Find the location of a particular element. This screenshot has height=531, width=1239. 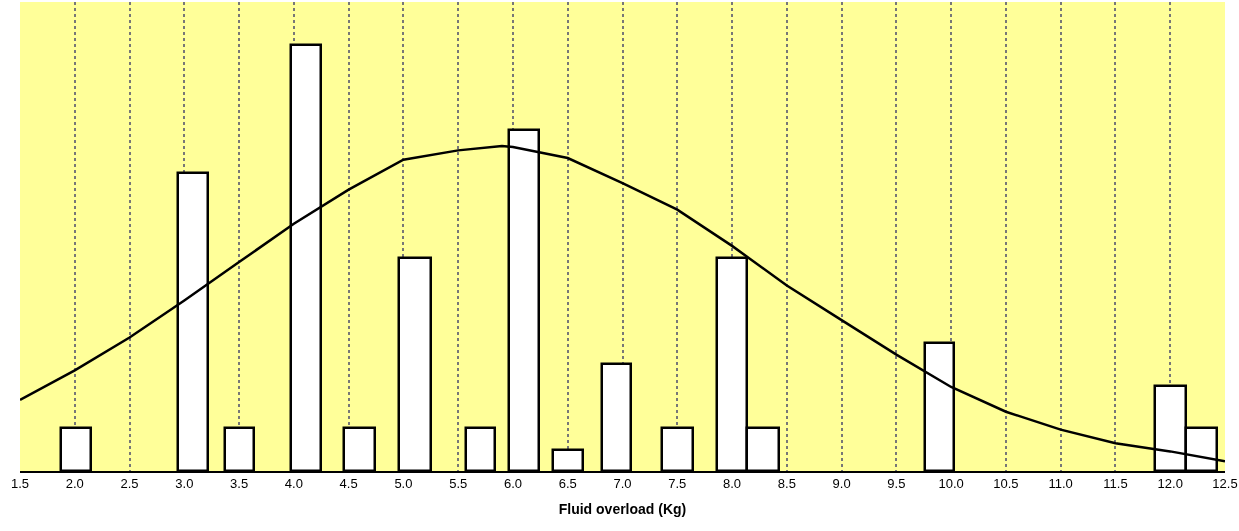

x-tick-label: 2.0 is located at coordinates (74, 484).